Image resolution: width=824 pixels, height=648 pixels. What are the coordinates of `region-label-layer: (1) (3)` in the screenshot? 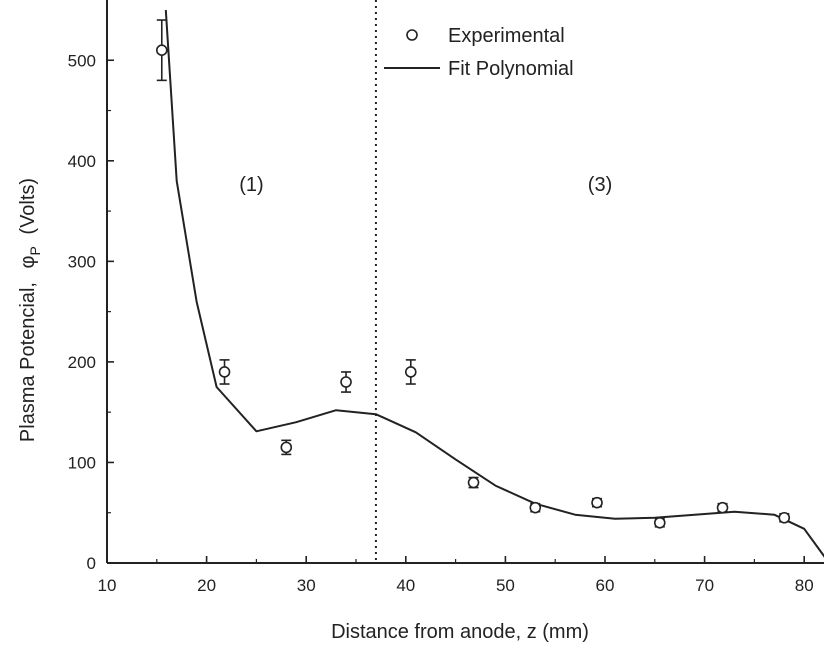 It's located at (425, 185).